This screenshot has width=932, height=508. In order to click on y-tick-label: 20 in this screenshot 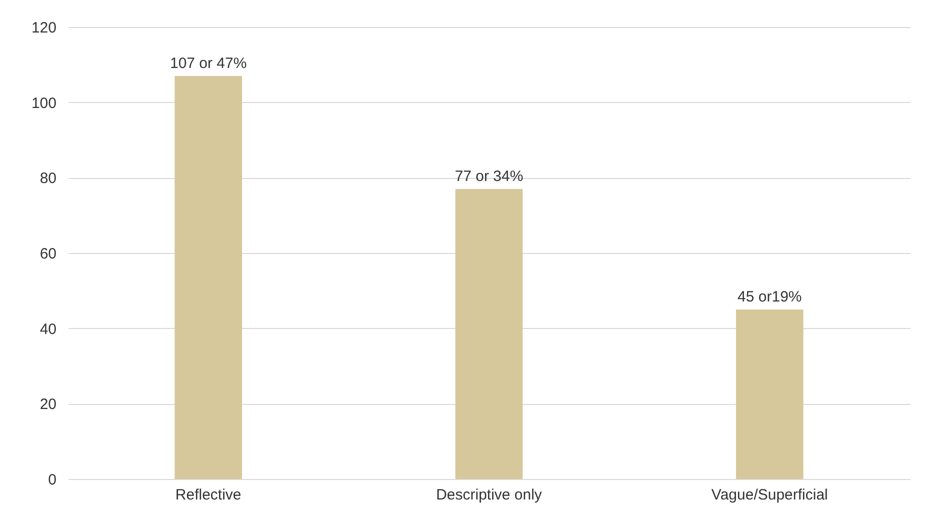, I will do `click(48, 405)`.